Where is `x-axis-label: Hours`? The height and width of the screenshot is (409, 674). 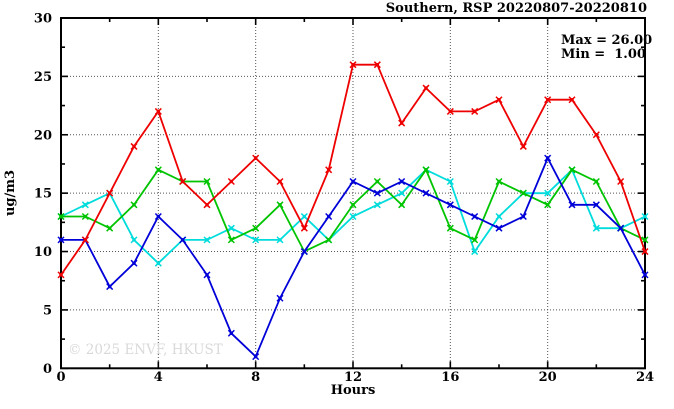 x-axis-label: Hours is located at coordinates (353, 390).